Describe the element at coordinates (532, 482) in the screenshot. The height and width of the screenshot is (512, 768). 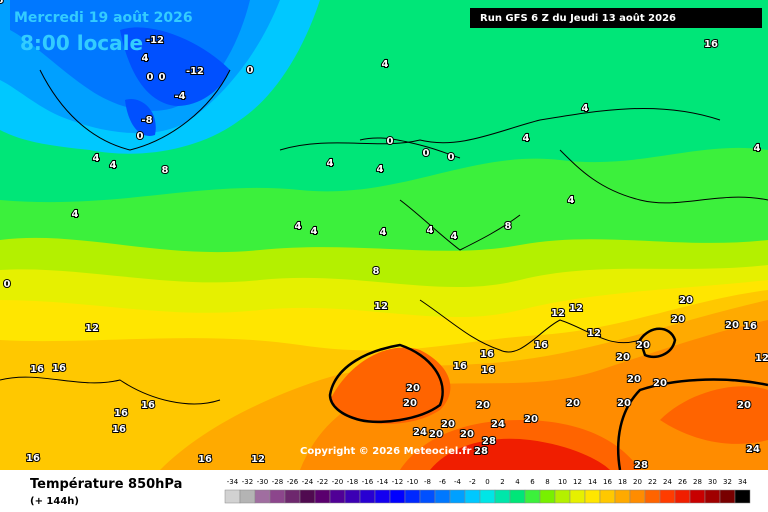
I see `legend-label: 6` at that location.